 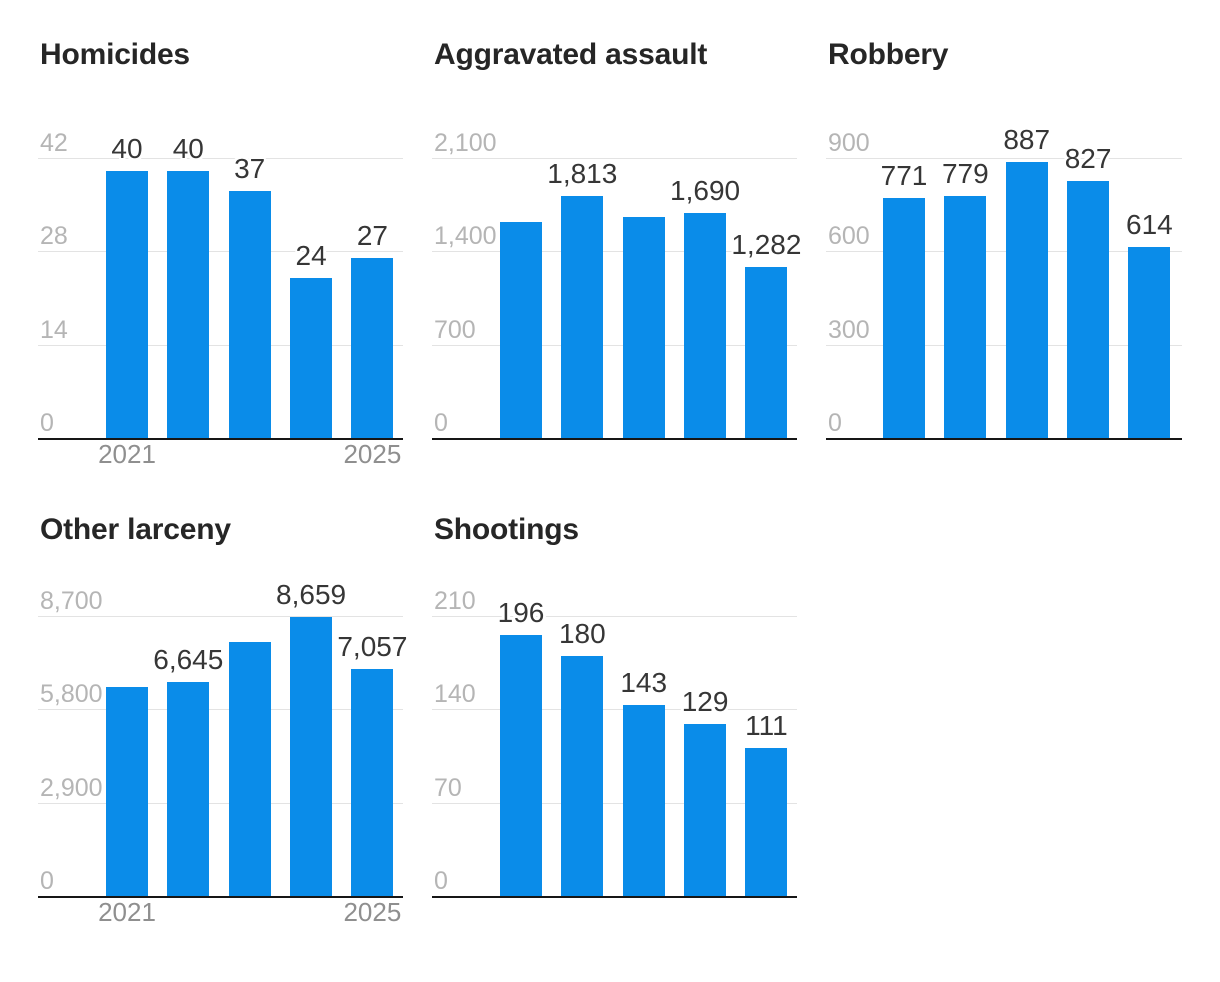 I want to click on y-tick-label: 5,800, so click(x=71, y=694).